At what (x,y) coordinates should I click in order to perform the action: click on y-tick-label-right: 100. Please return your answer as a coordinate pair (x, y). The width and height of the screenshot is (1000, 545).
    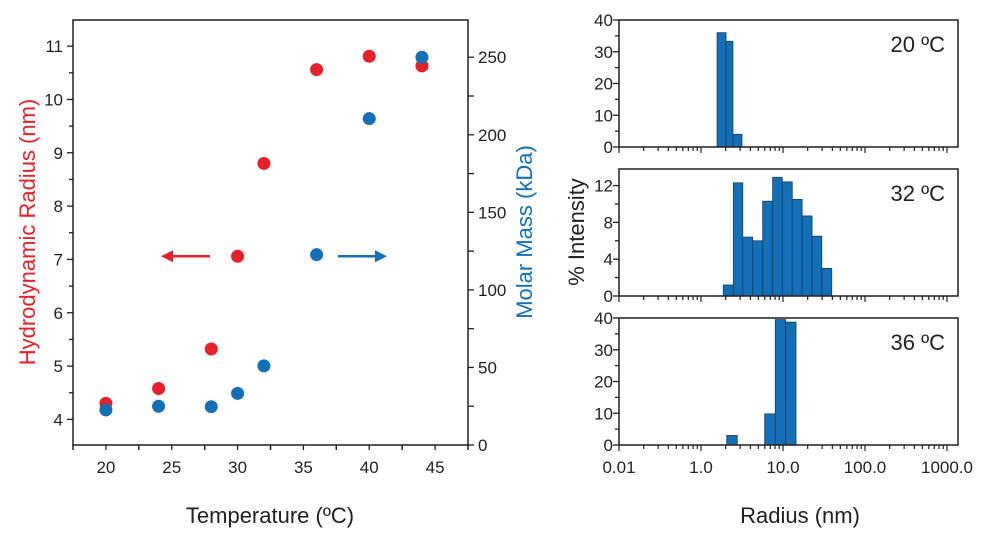
    Looking at the image, I should click on (492, 290).